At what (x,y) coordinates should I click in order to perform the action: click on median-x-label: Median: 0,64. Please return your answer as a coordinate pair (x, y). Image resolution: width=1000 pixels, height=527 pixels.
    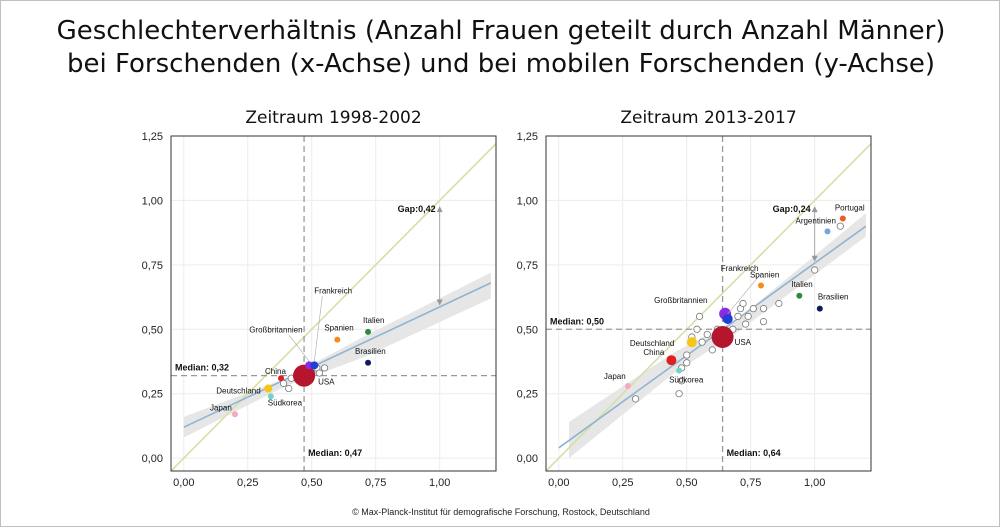
    Looking at the image, I should click on (754, 453).